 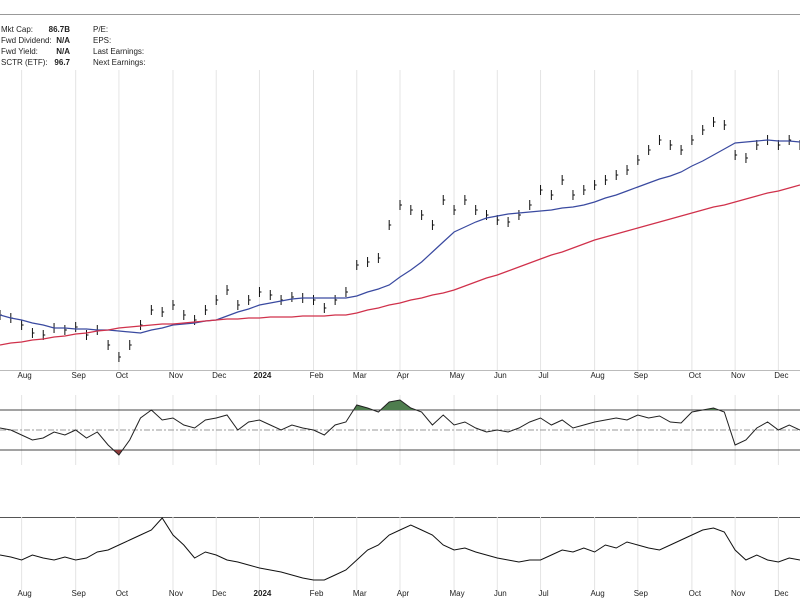 I want to click on stat-label: Fwd Yield:, so click(x=19, y=51).